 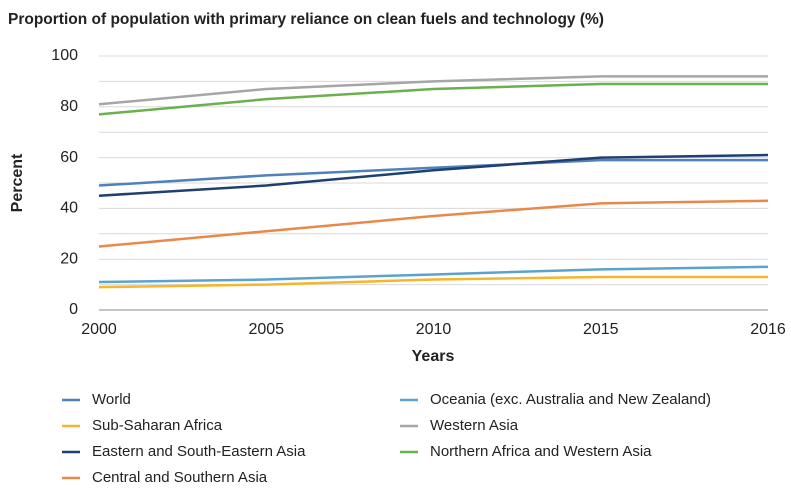 What do you see at coordinates (541, 451) in the screenshot?
I see `legend-label: Northern Africa and Western Asia` at bounding box center [541, 451].